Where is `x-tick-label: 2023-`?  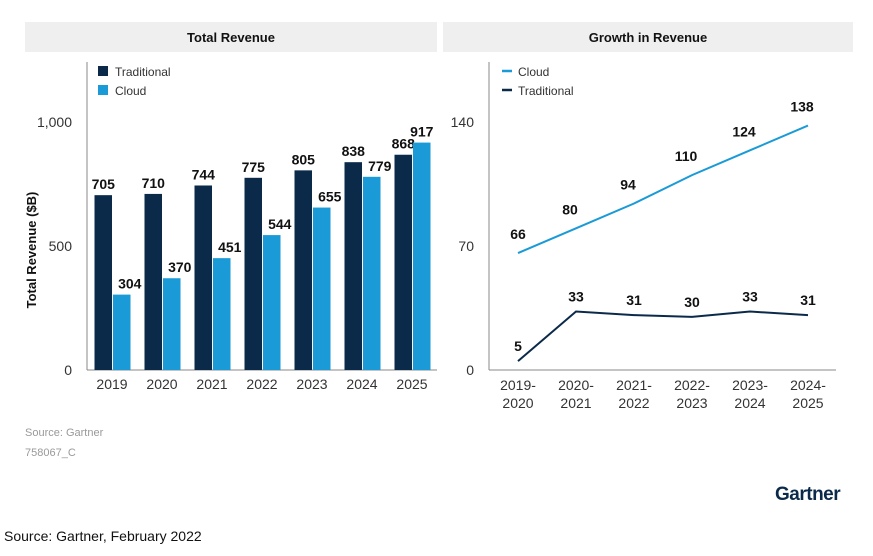 x-tick-label: 2023- is located at coordinates (750, 385).